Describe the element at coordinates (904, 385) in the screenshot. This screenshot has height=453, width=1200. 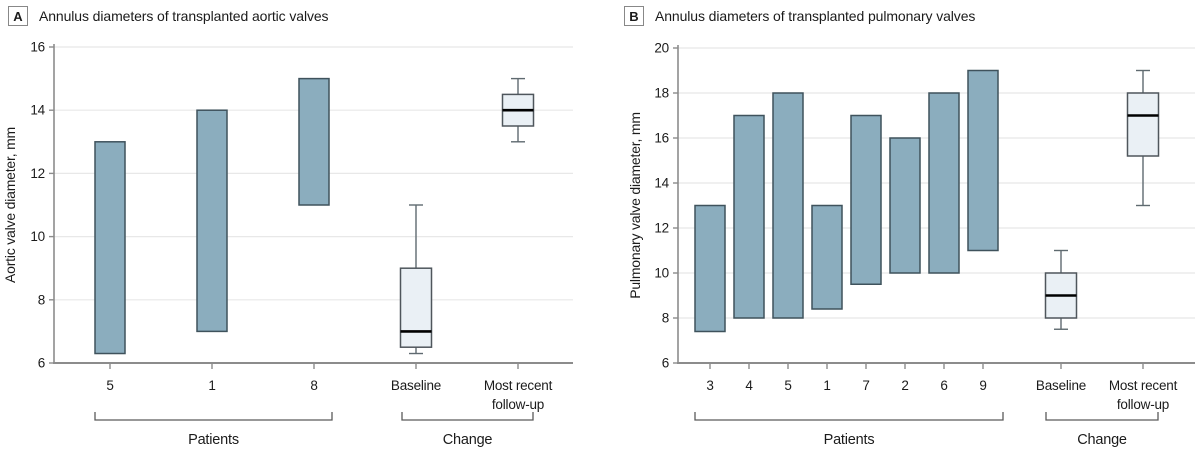
I see `x-category-label: 2` at that location.